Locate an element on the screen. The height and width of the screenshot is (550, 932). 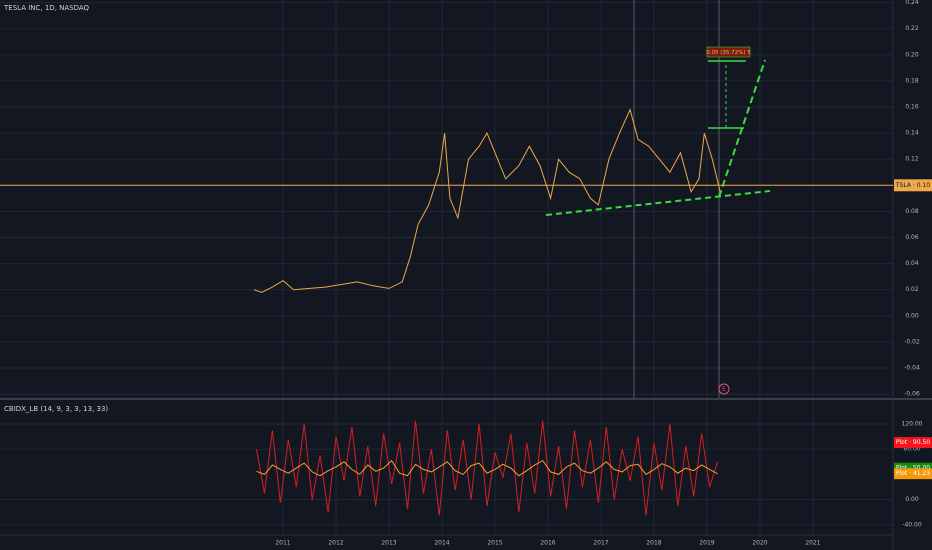
x-tick-label: 2012 is located at coordinates (335, 543).